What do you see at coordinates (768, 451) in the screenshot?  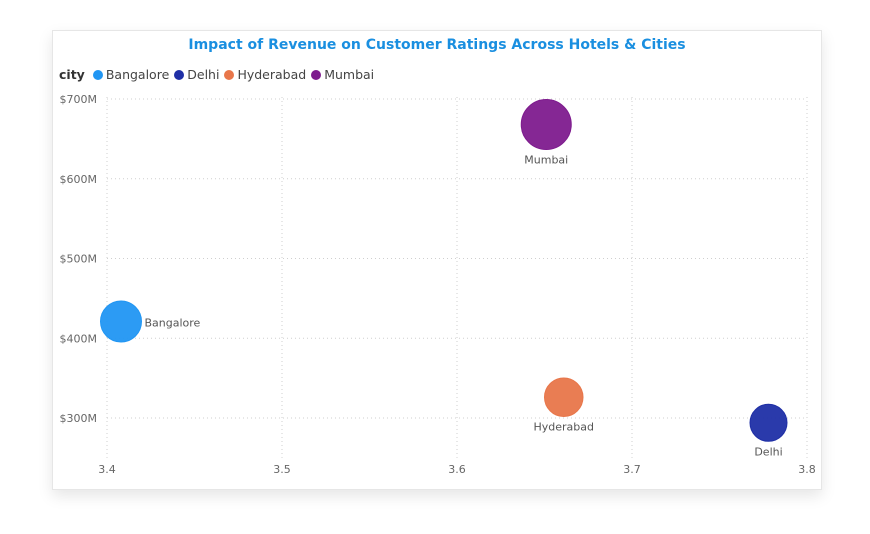 I see `data-label-delhi: Delhi` at bounding box center [768, 451].